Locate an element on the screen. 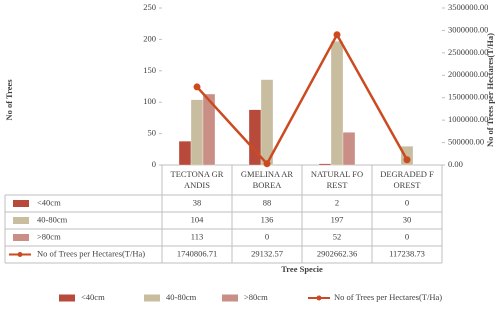 The width and height of the screenshot is (500, 310). x-tick-label: NATURAL FOREST is located at coordinates (337, 179).